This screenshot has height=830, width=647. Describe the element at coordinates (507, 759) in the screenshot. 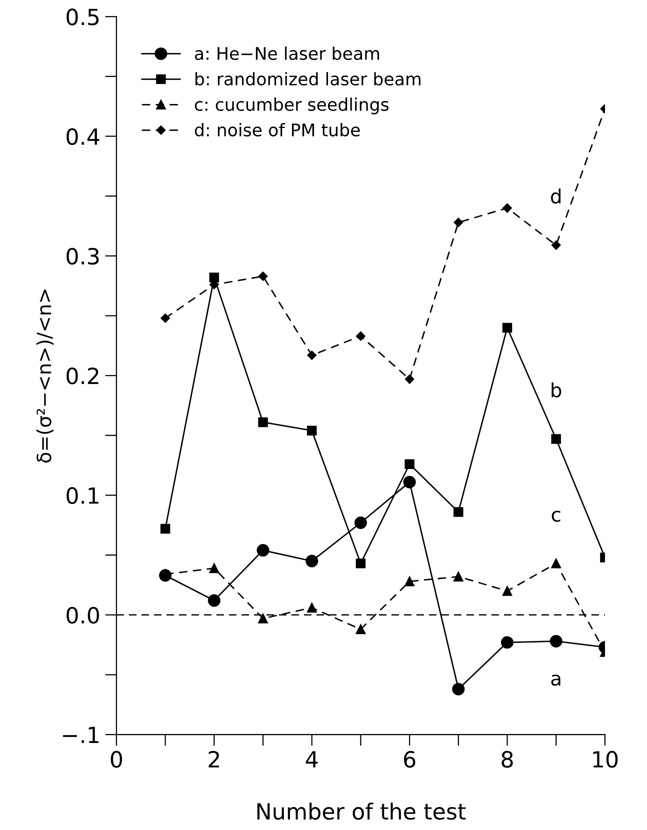

I see `x-tick-label: 8` at that location.